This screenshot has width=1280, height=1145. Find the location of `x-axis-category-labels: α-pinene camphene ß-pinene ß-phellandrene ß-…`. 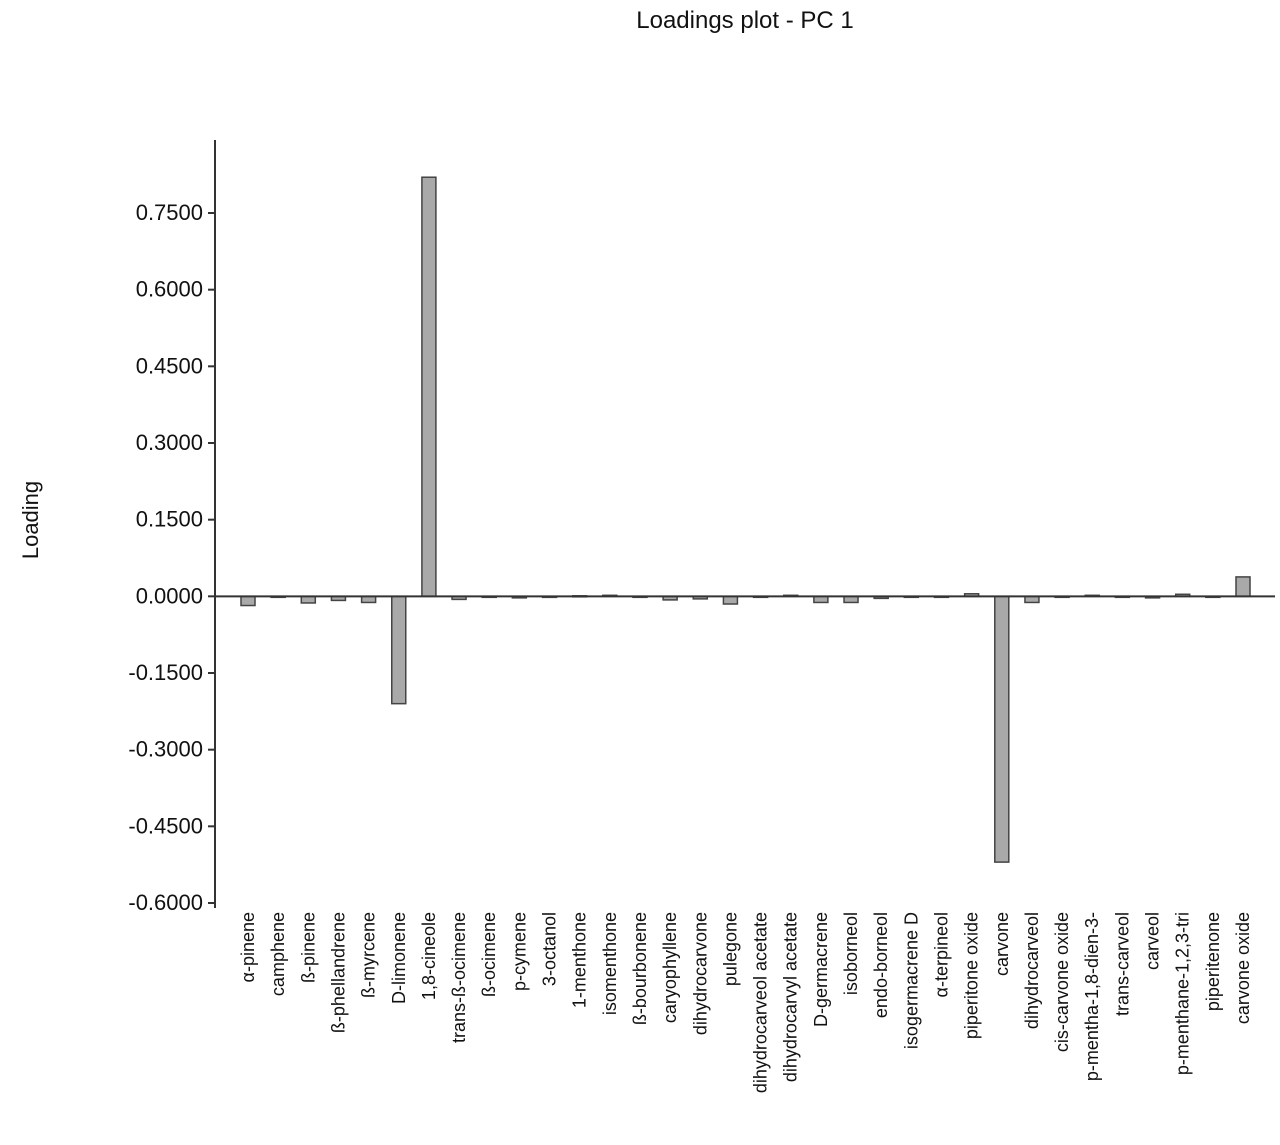

x-axis-category-labels: α-pinene camphene ß-pinene ß-phellandrene ß-… is located at coordinates (745, 1002).